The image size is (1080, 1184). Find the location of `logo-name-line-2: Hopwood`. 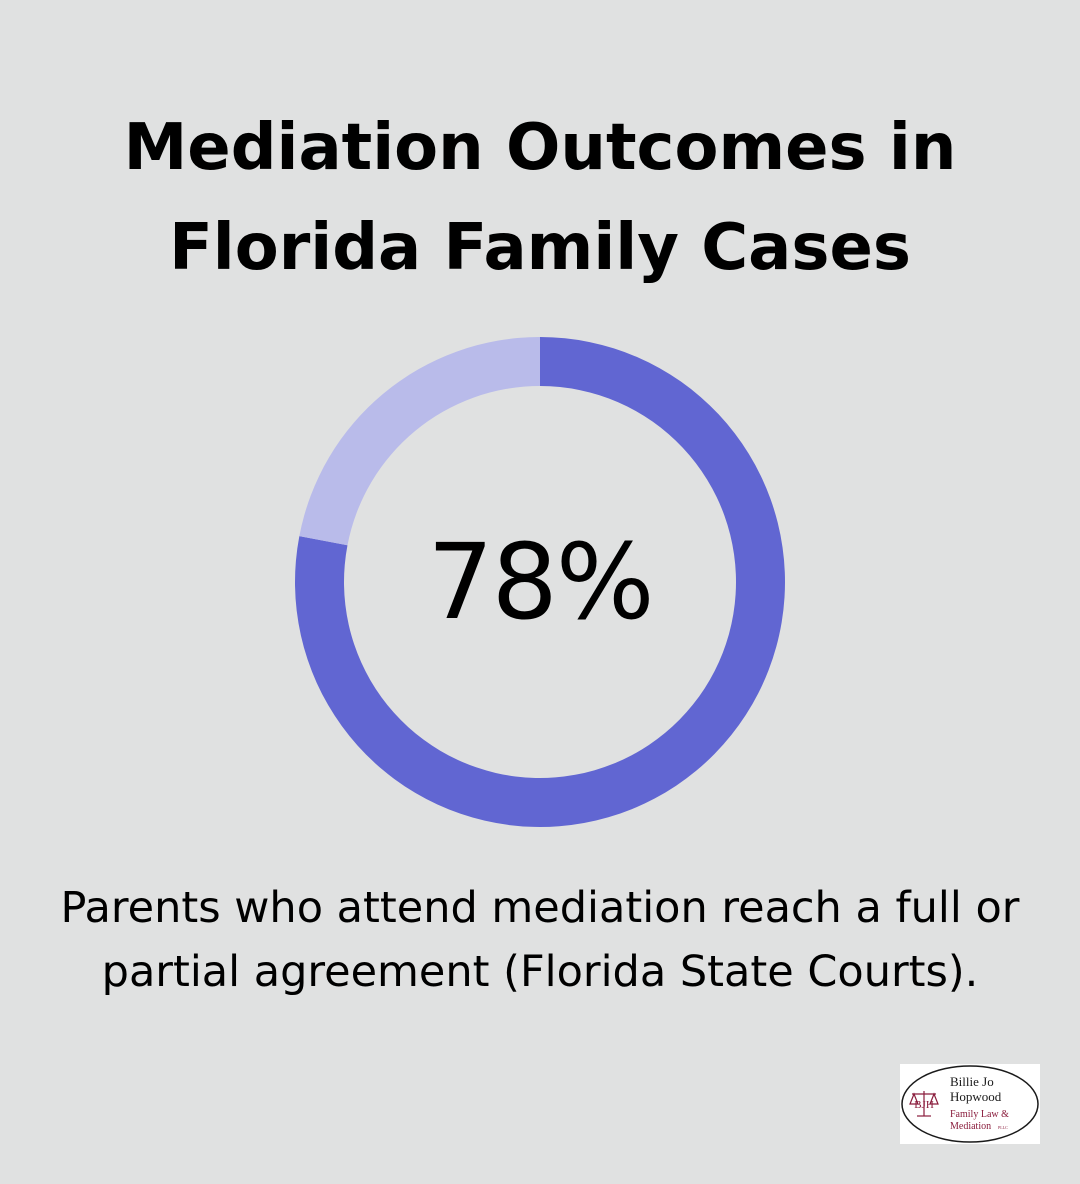

logo-name-line-2: Hopwood is located at coordinates (976, 1096).